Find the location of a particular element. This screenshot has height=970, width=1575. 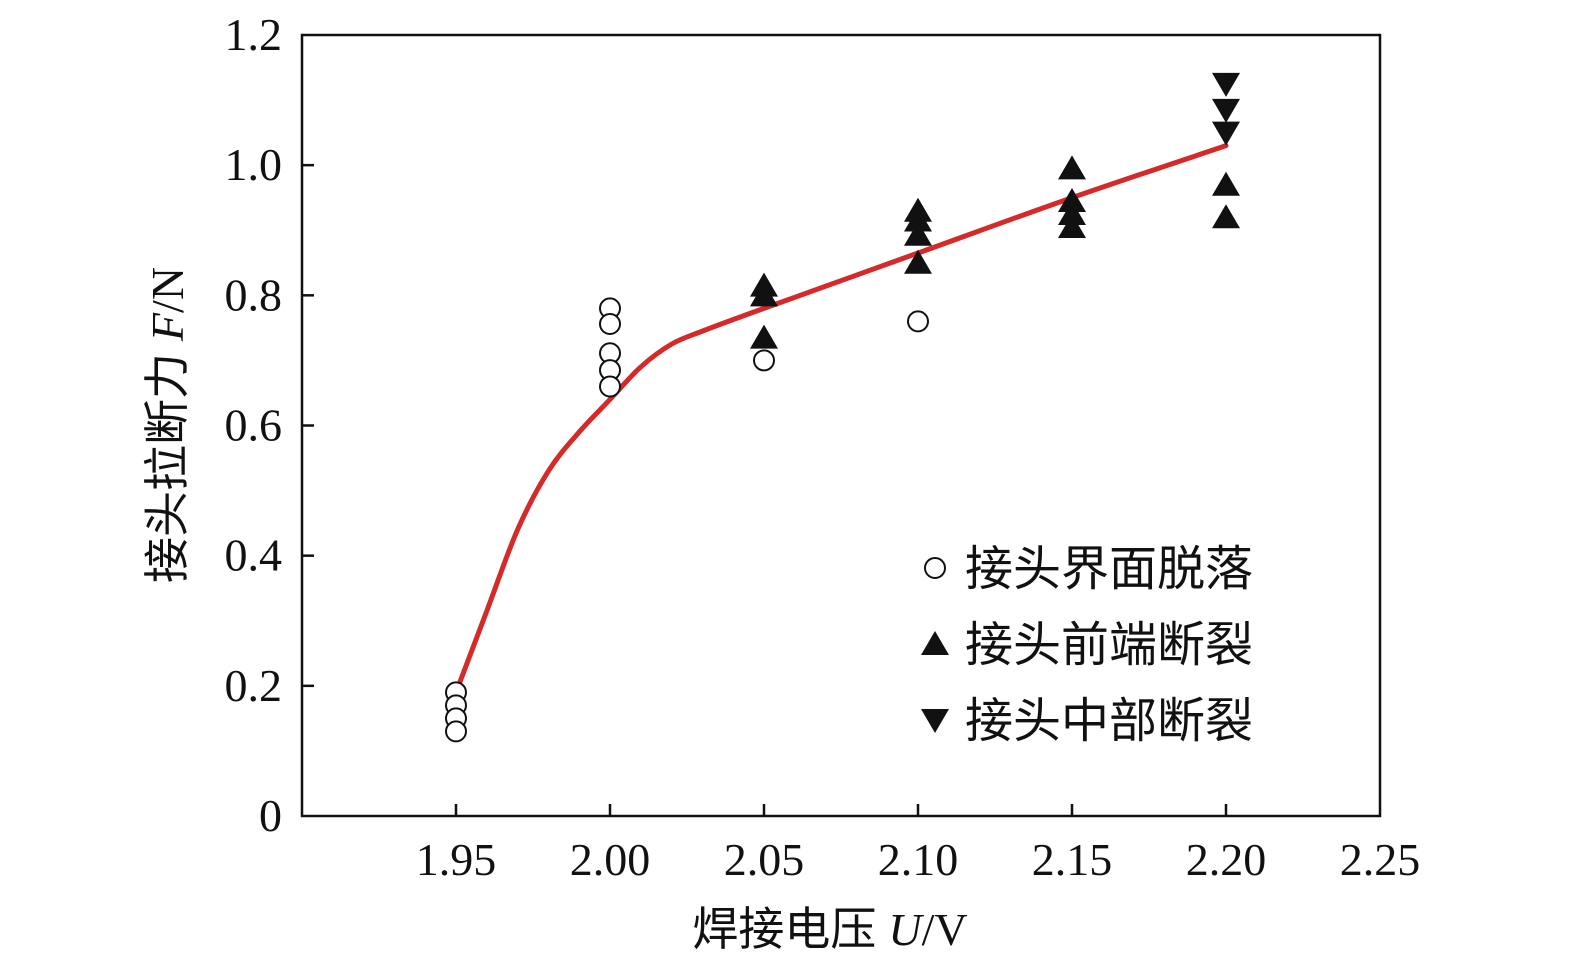

x-tick-label: 2.15 is located at coordinates (1072, 859).